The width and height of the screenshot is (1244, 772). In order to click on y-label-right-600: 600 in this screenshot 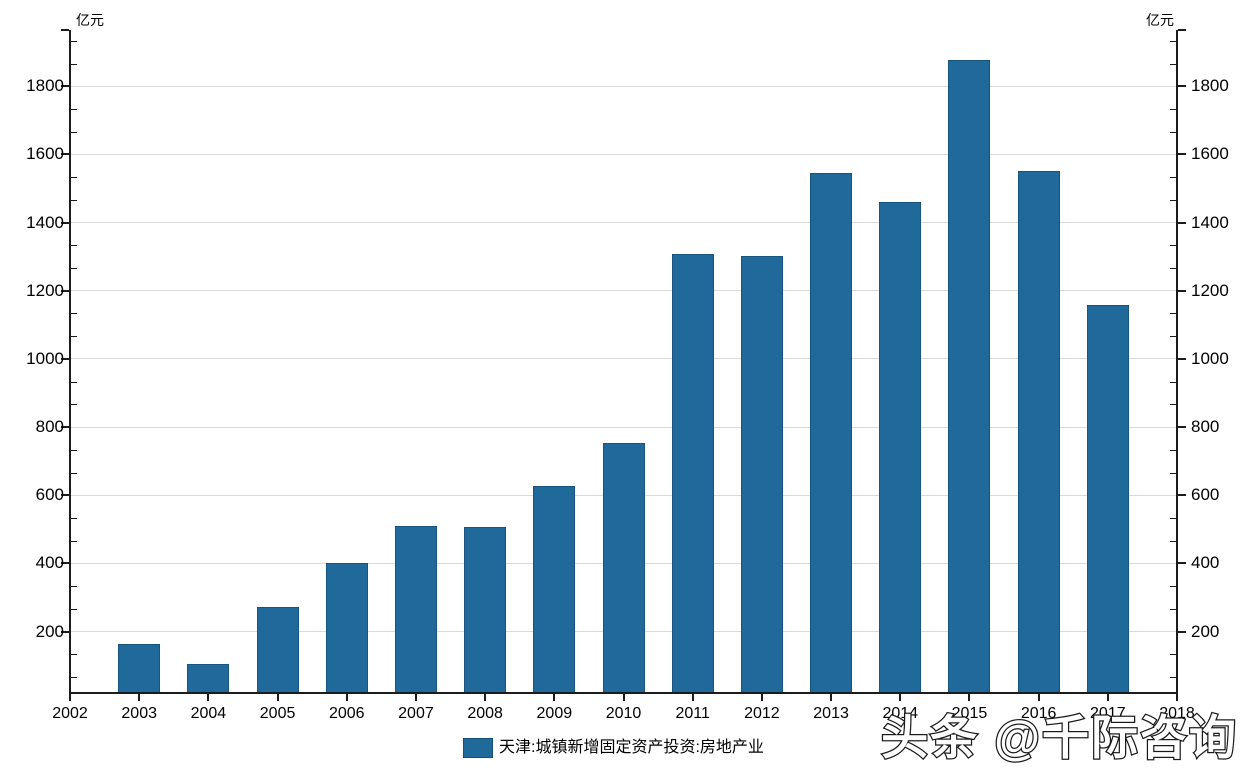, I will do `click(1205, 495)`.